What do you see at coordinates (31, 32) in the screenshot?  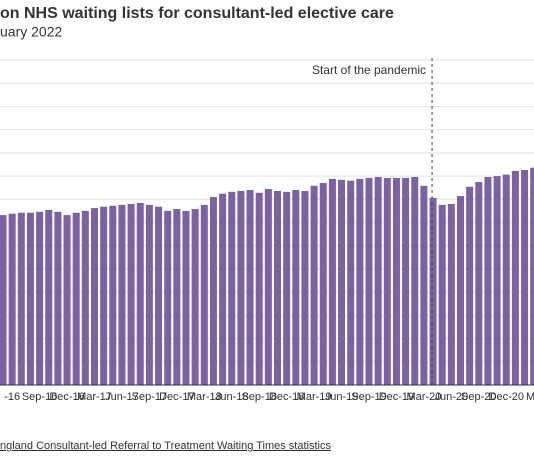 I see `chart-subtitle: uary 2022` at bounding box center [31, 32].